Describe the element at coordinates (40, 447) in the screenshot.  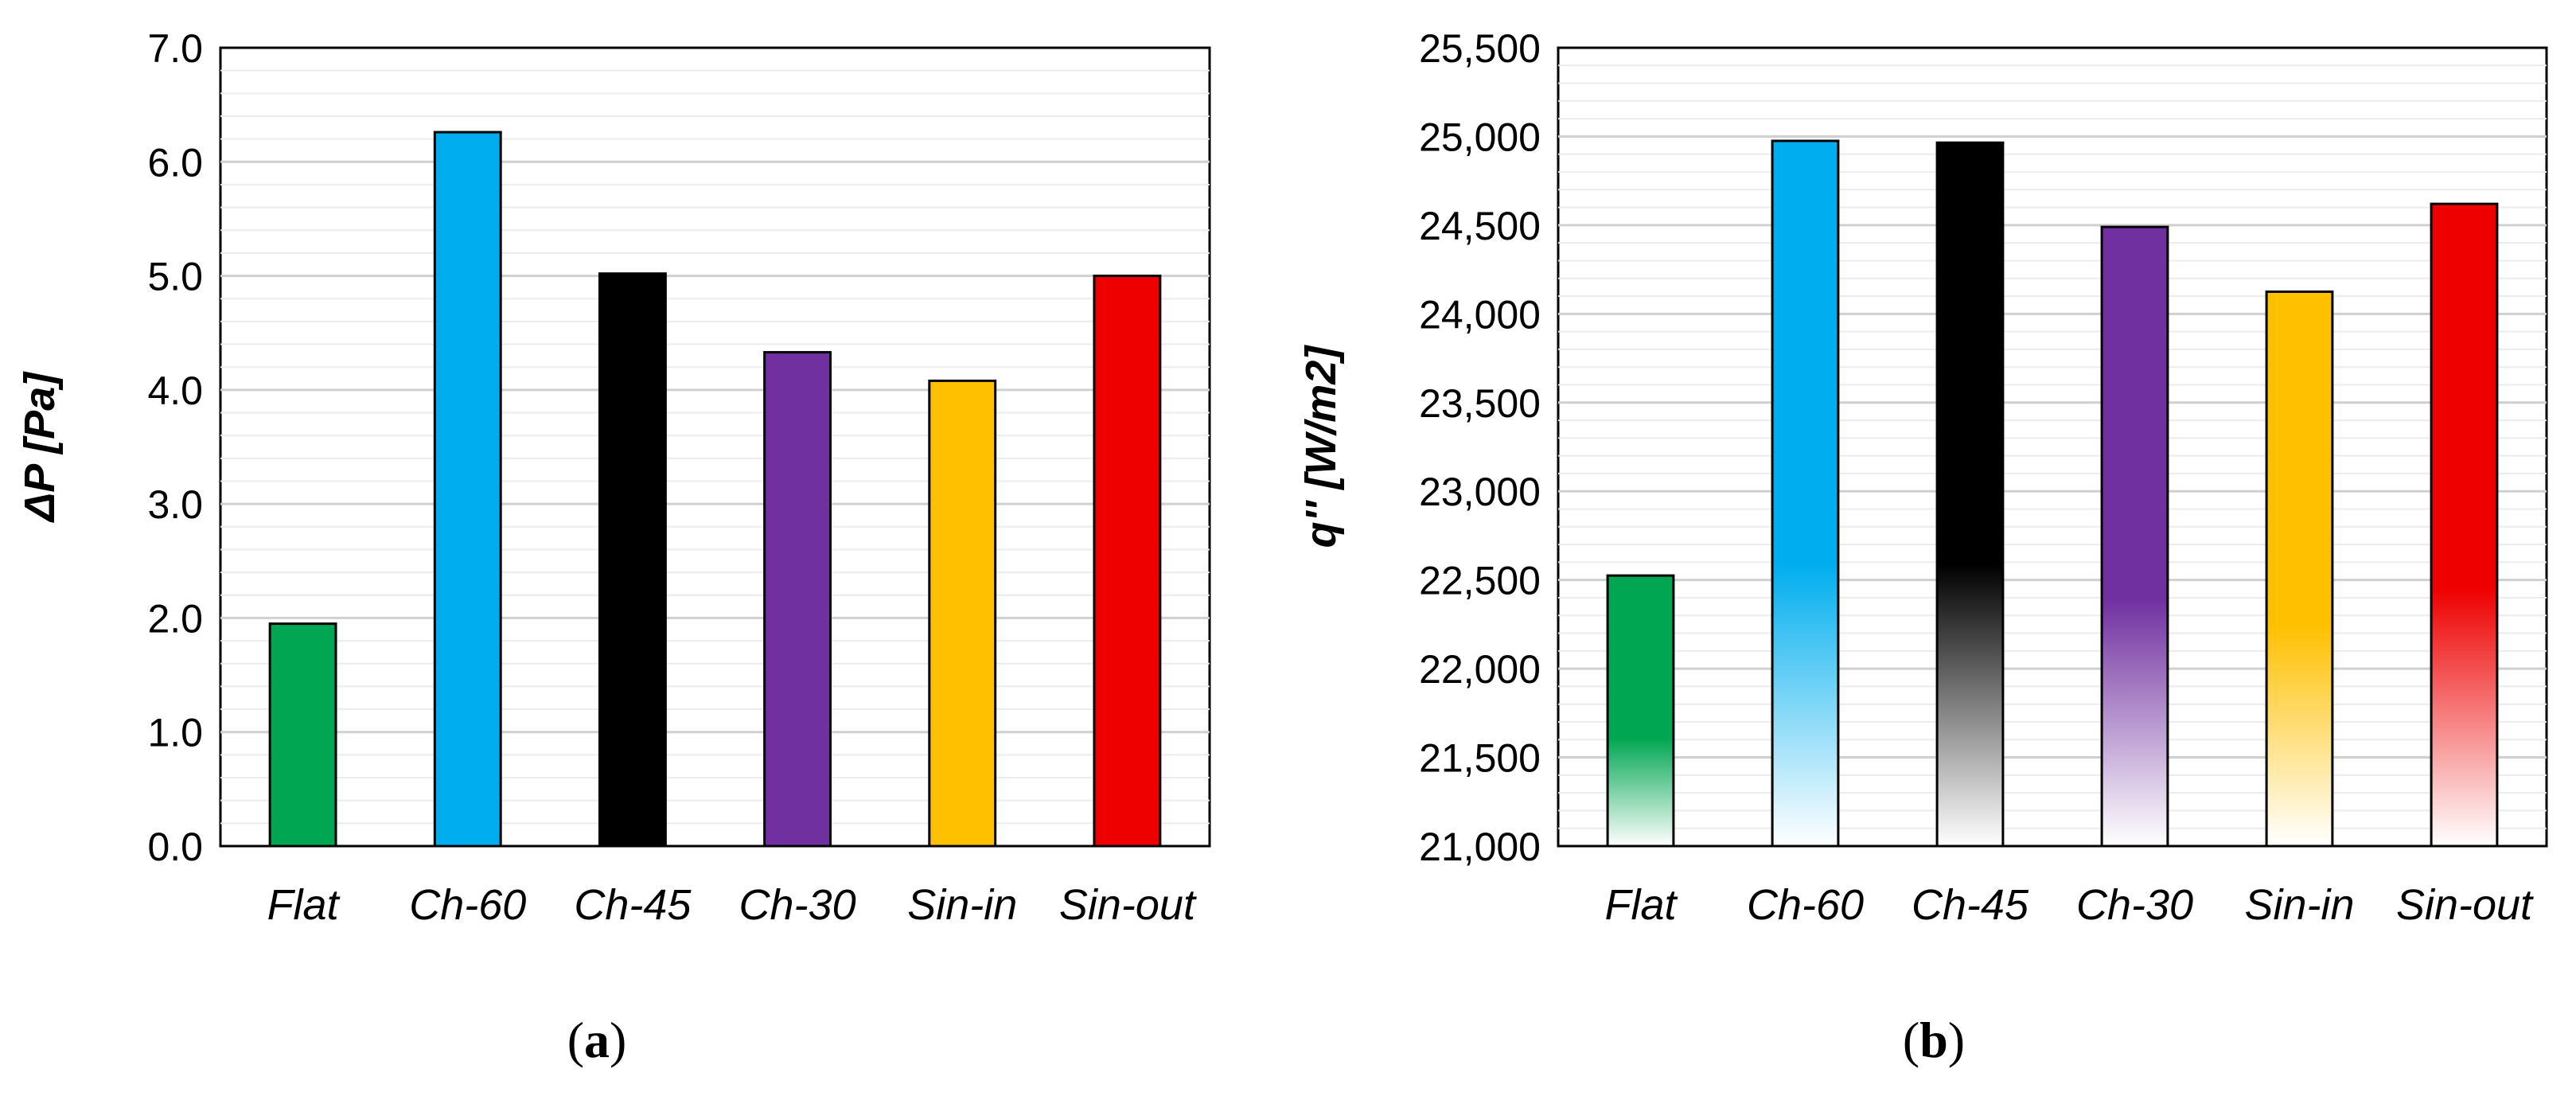
I see `y-axis-label: ΔP [Pa]` at that location.